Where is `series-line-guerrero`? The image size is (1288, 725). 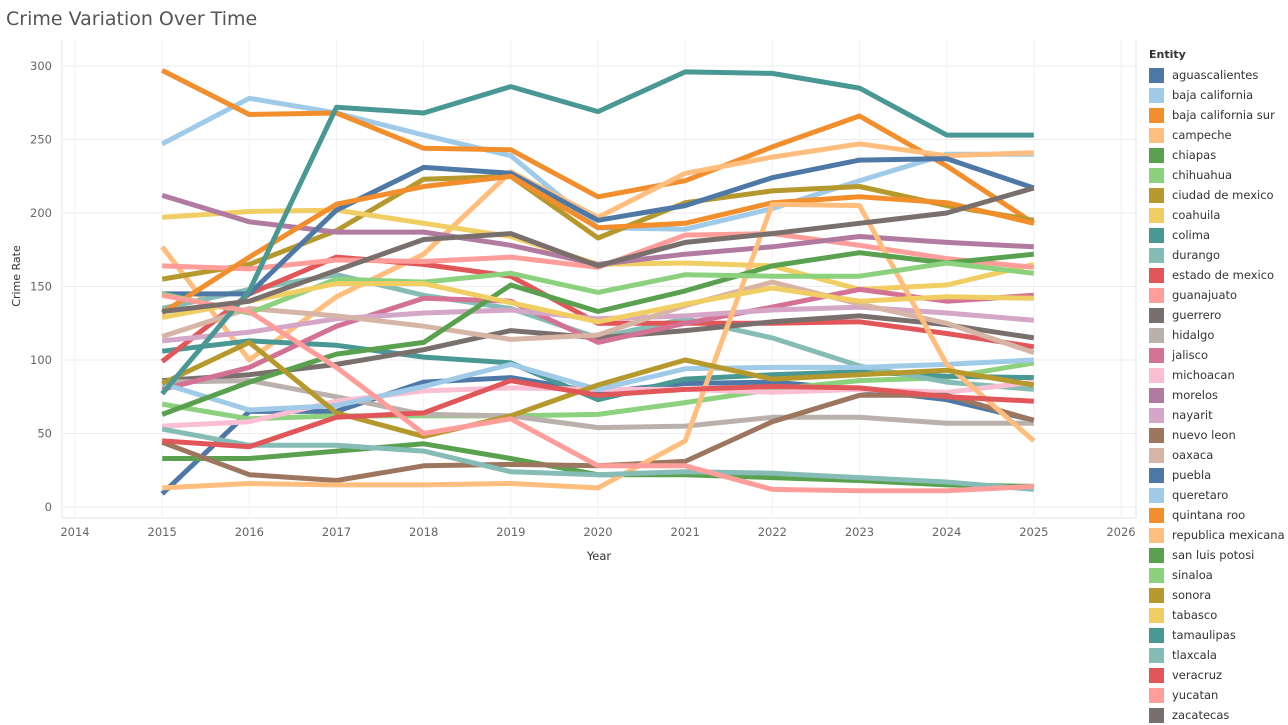
series-line-guerrero is located at coordinates (598, 348).